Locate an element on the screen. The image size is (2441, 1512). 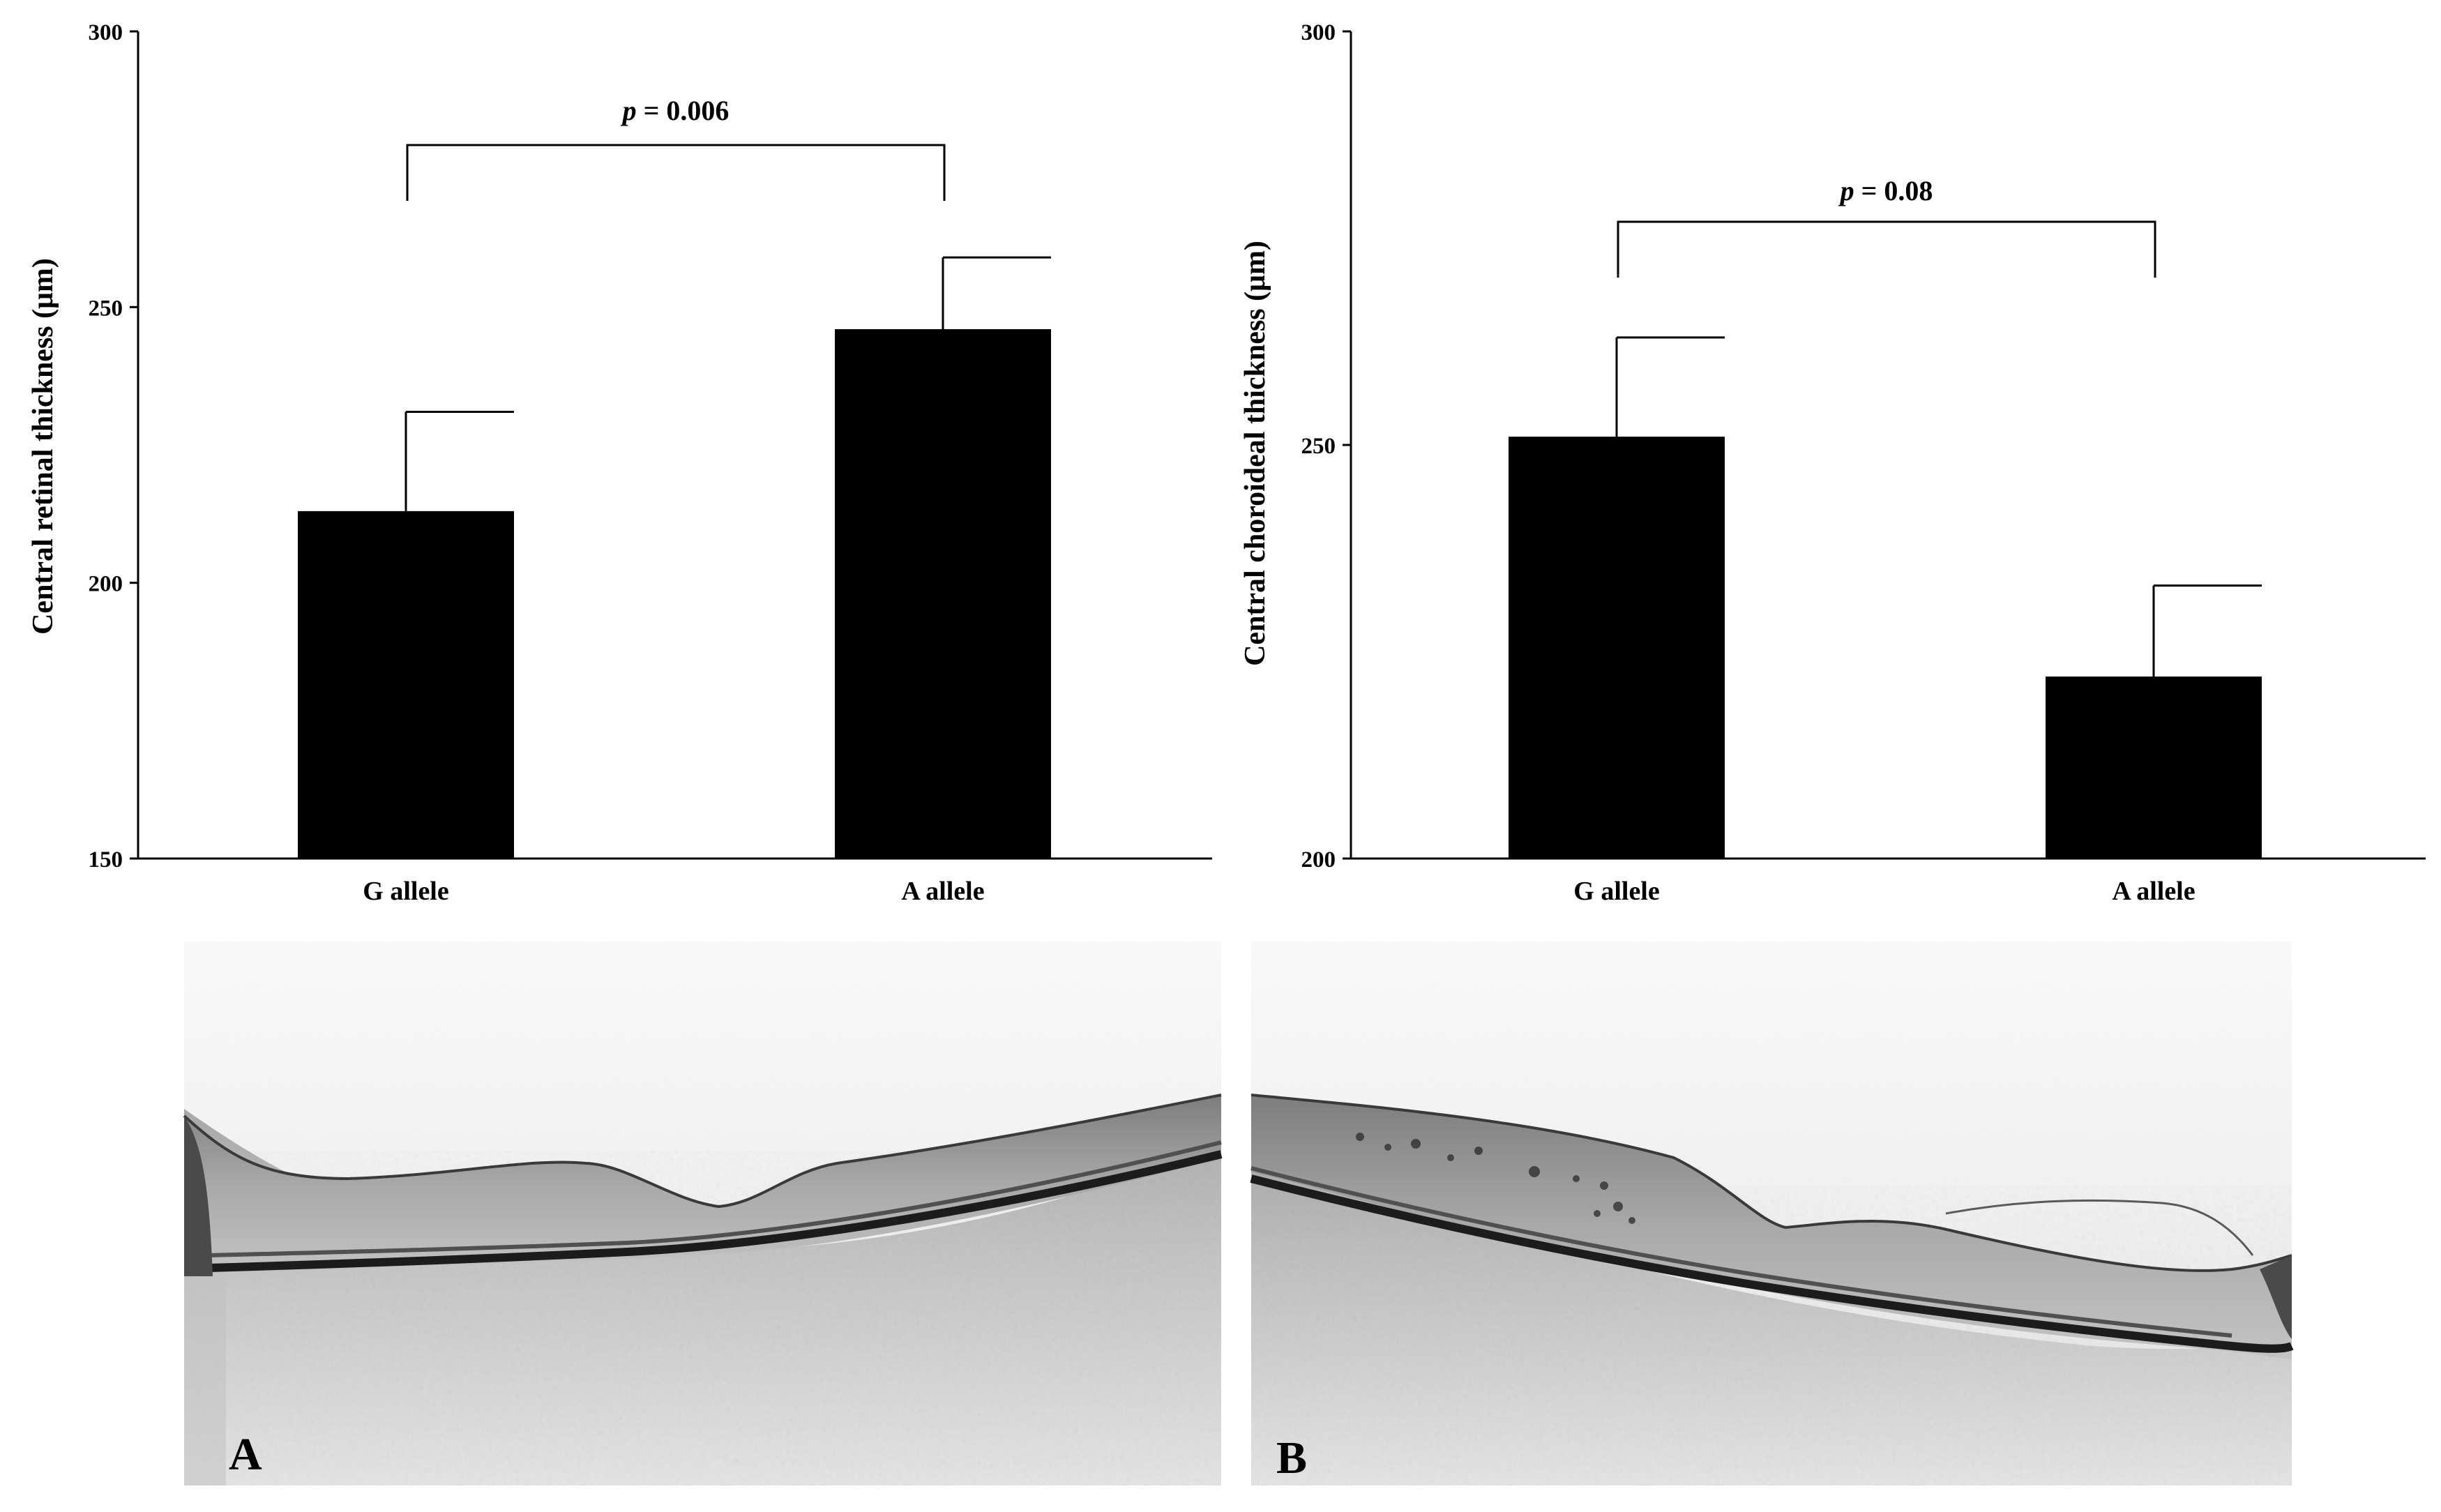
y-axis-label: Central choroideal thickness (μm) is located at coordinates (1255, 453).